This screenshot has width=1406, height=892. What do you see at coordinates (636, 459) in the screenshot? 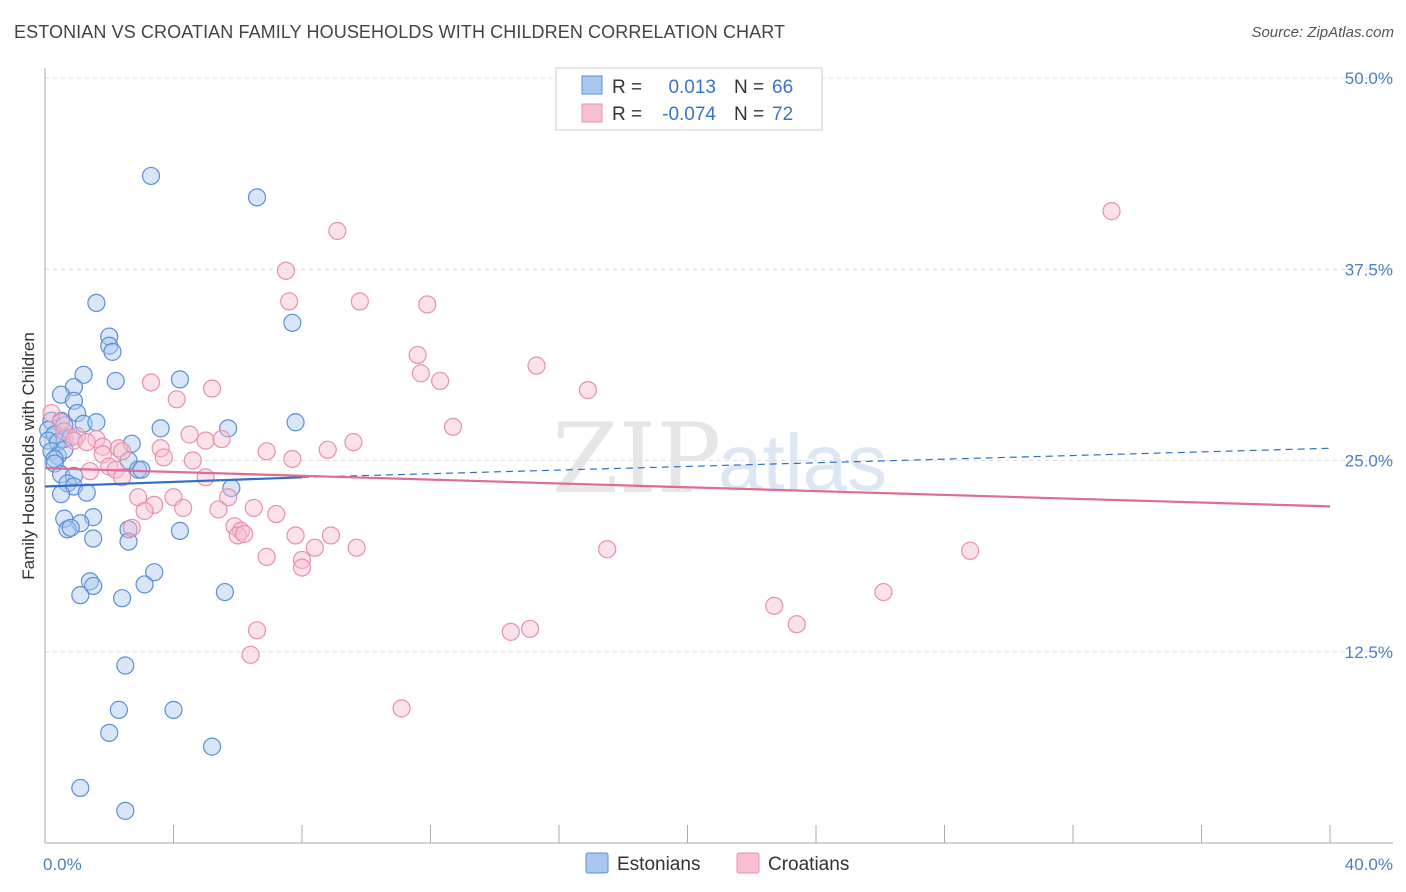
I see `watermark-zip: ZIP` at bounding box center [636, 459].